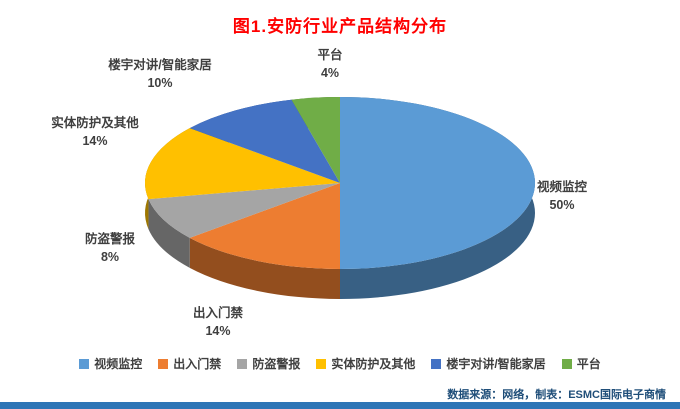  I want to click on legend-item: 平台, so click(581, 363).